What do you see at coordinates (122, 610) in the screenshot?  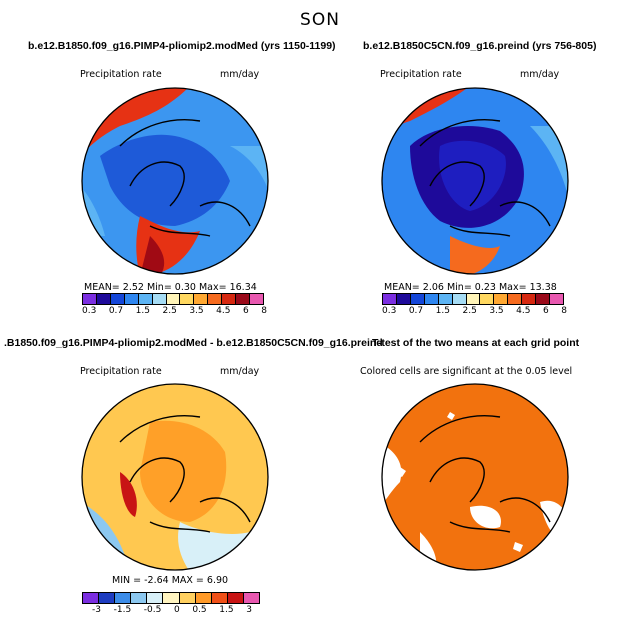 I see `panel-3-tick: -1.5` at bounding box center [122, 610].